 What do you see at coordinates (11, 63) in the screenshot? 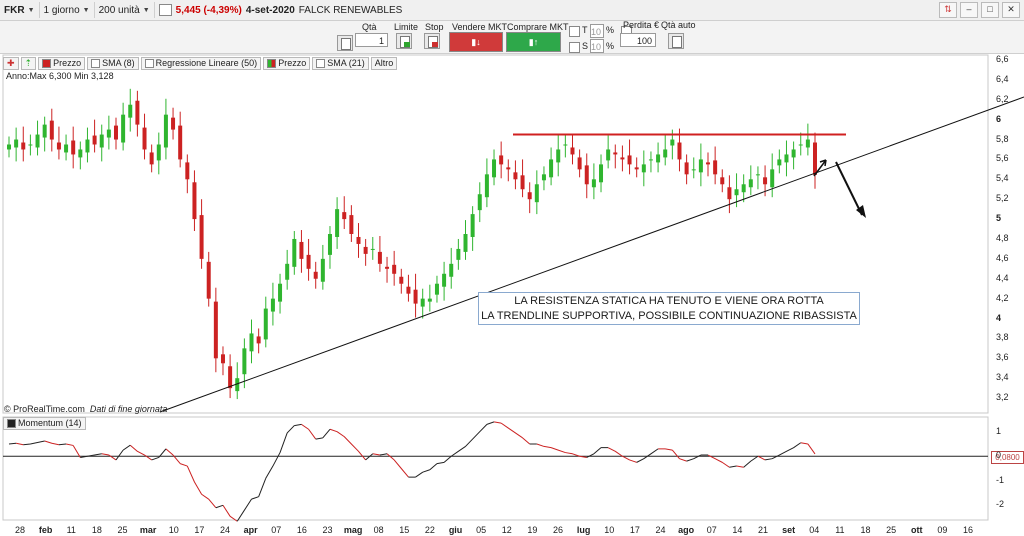
I see `legend-add-button: ✚` at bounding box center [11, 63].